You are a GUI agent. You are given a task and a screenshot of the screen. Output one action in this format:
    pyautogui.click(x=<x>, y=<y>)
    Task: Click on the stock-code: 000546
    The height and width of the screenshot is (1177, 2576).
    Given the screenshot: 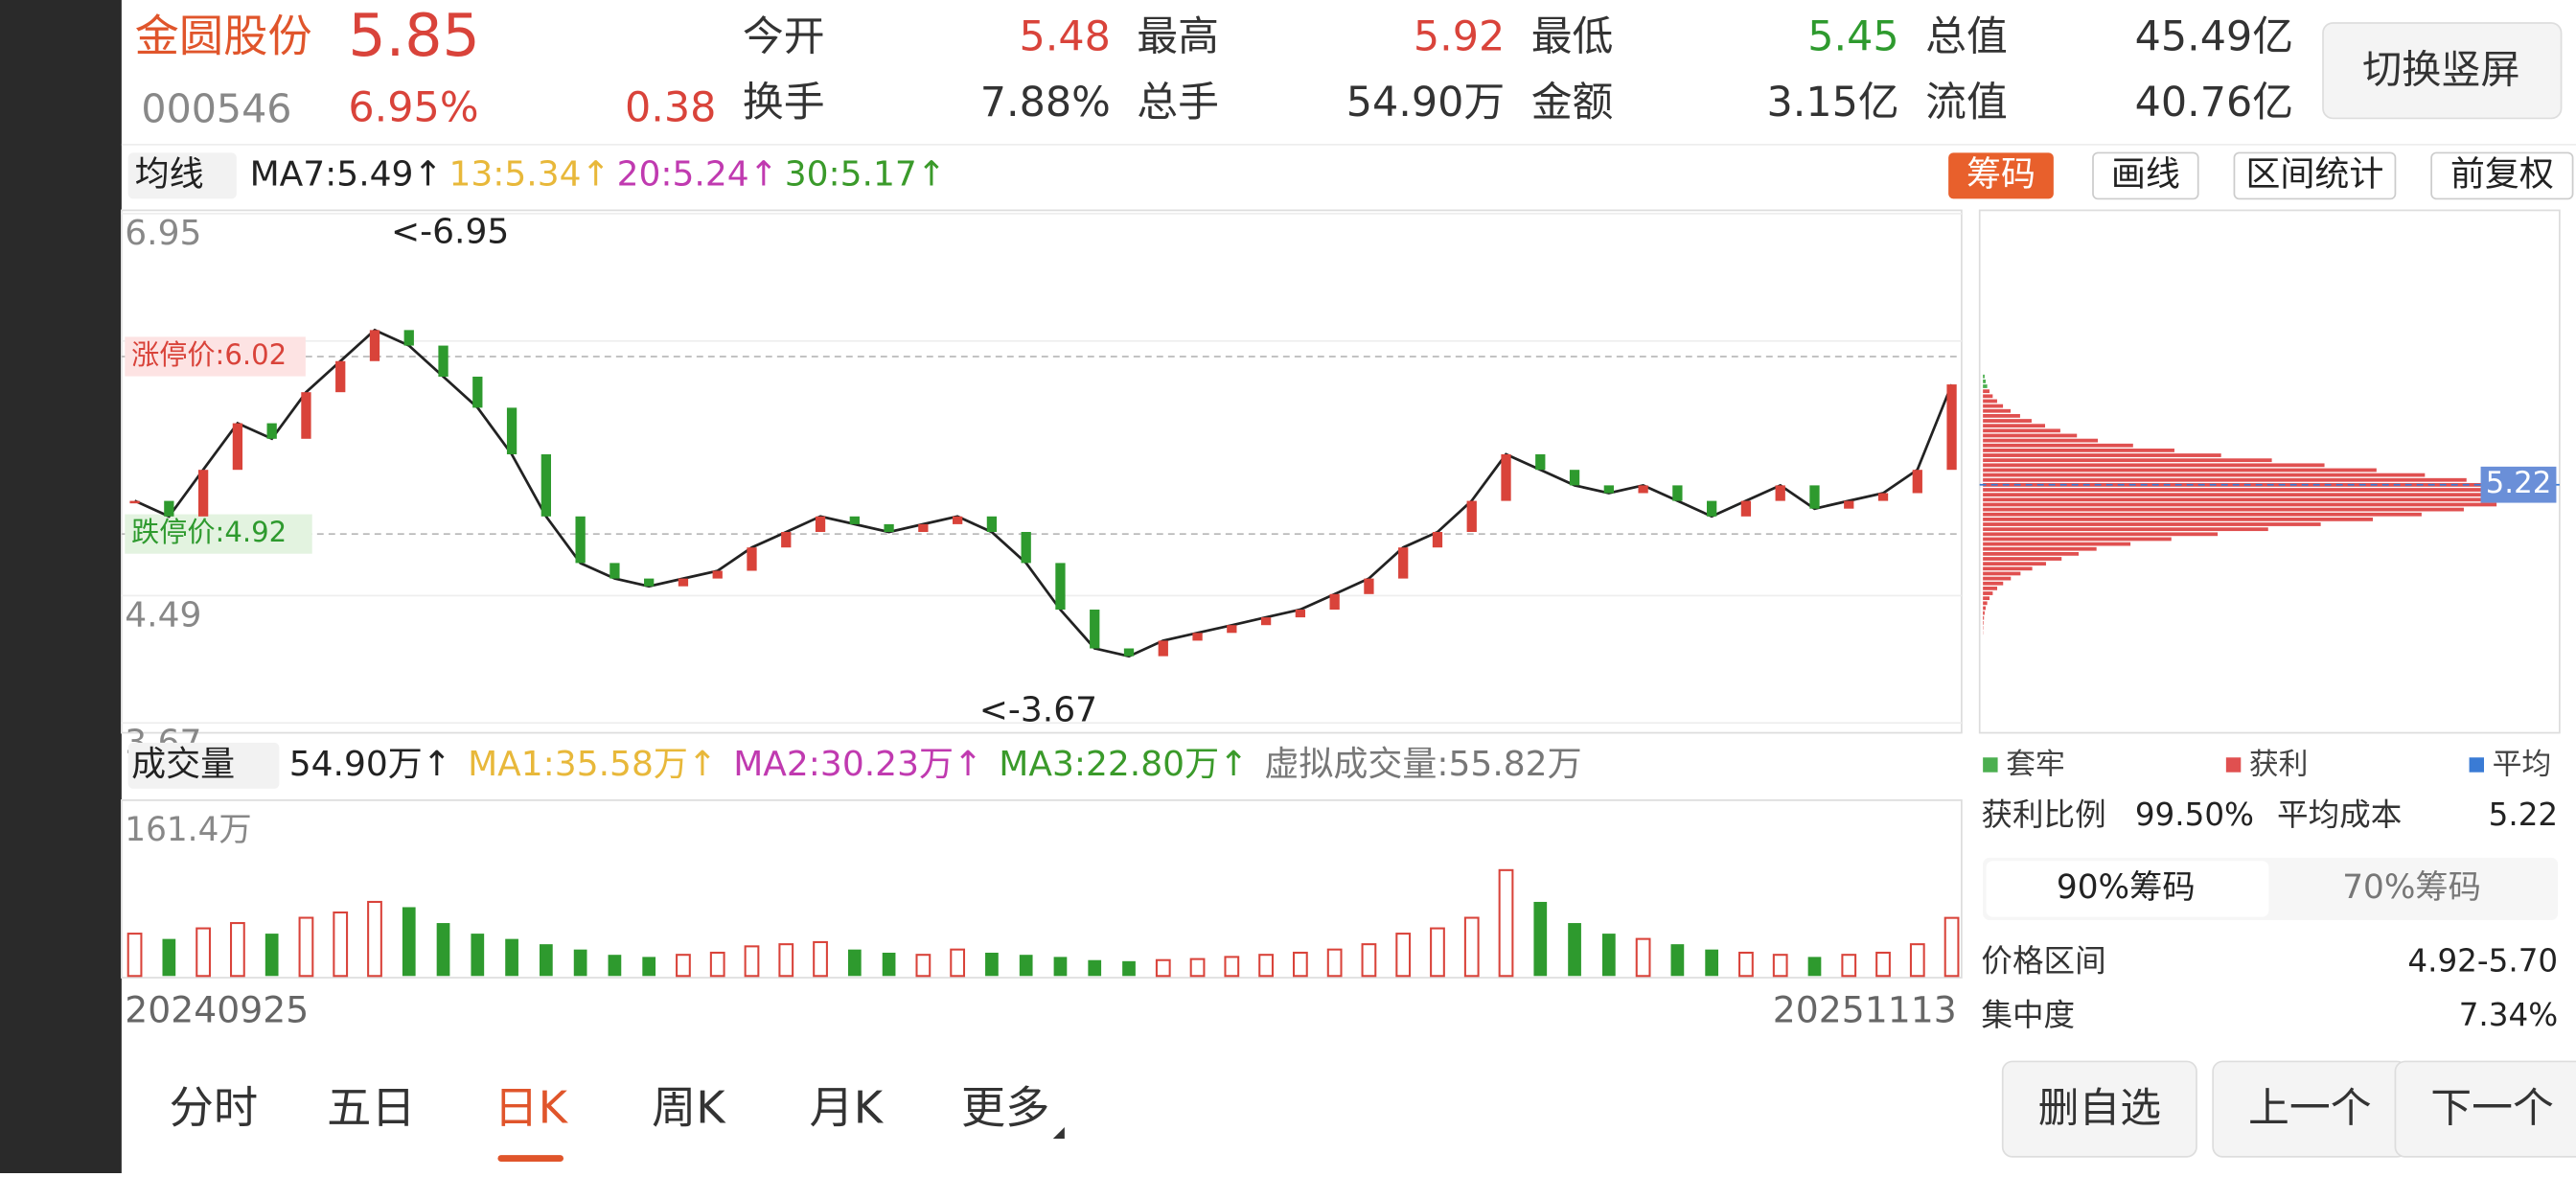 What is the action you would take?
    pyautogui.click(x=216, y=109)
    